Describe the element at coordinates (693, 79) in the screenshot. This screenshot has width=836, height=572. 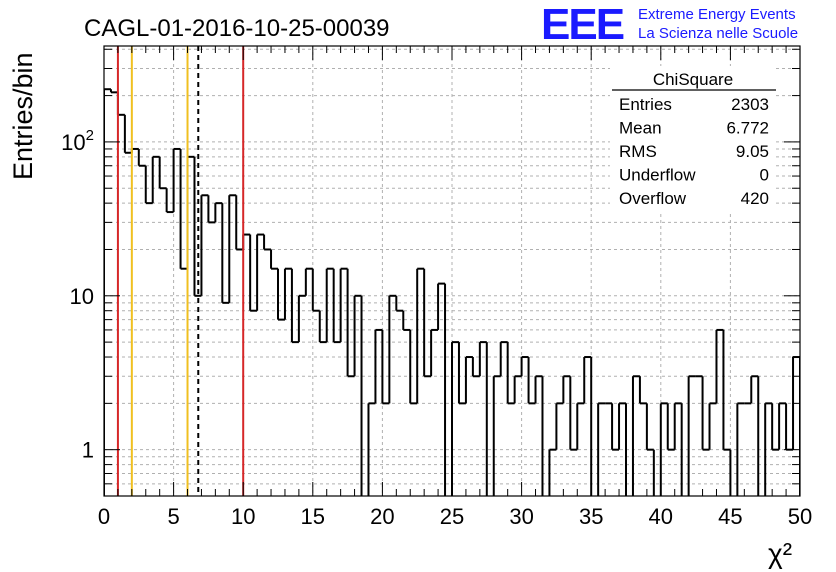
I see `stats-title: ChiSquare` at that location.